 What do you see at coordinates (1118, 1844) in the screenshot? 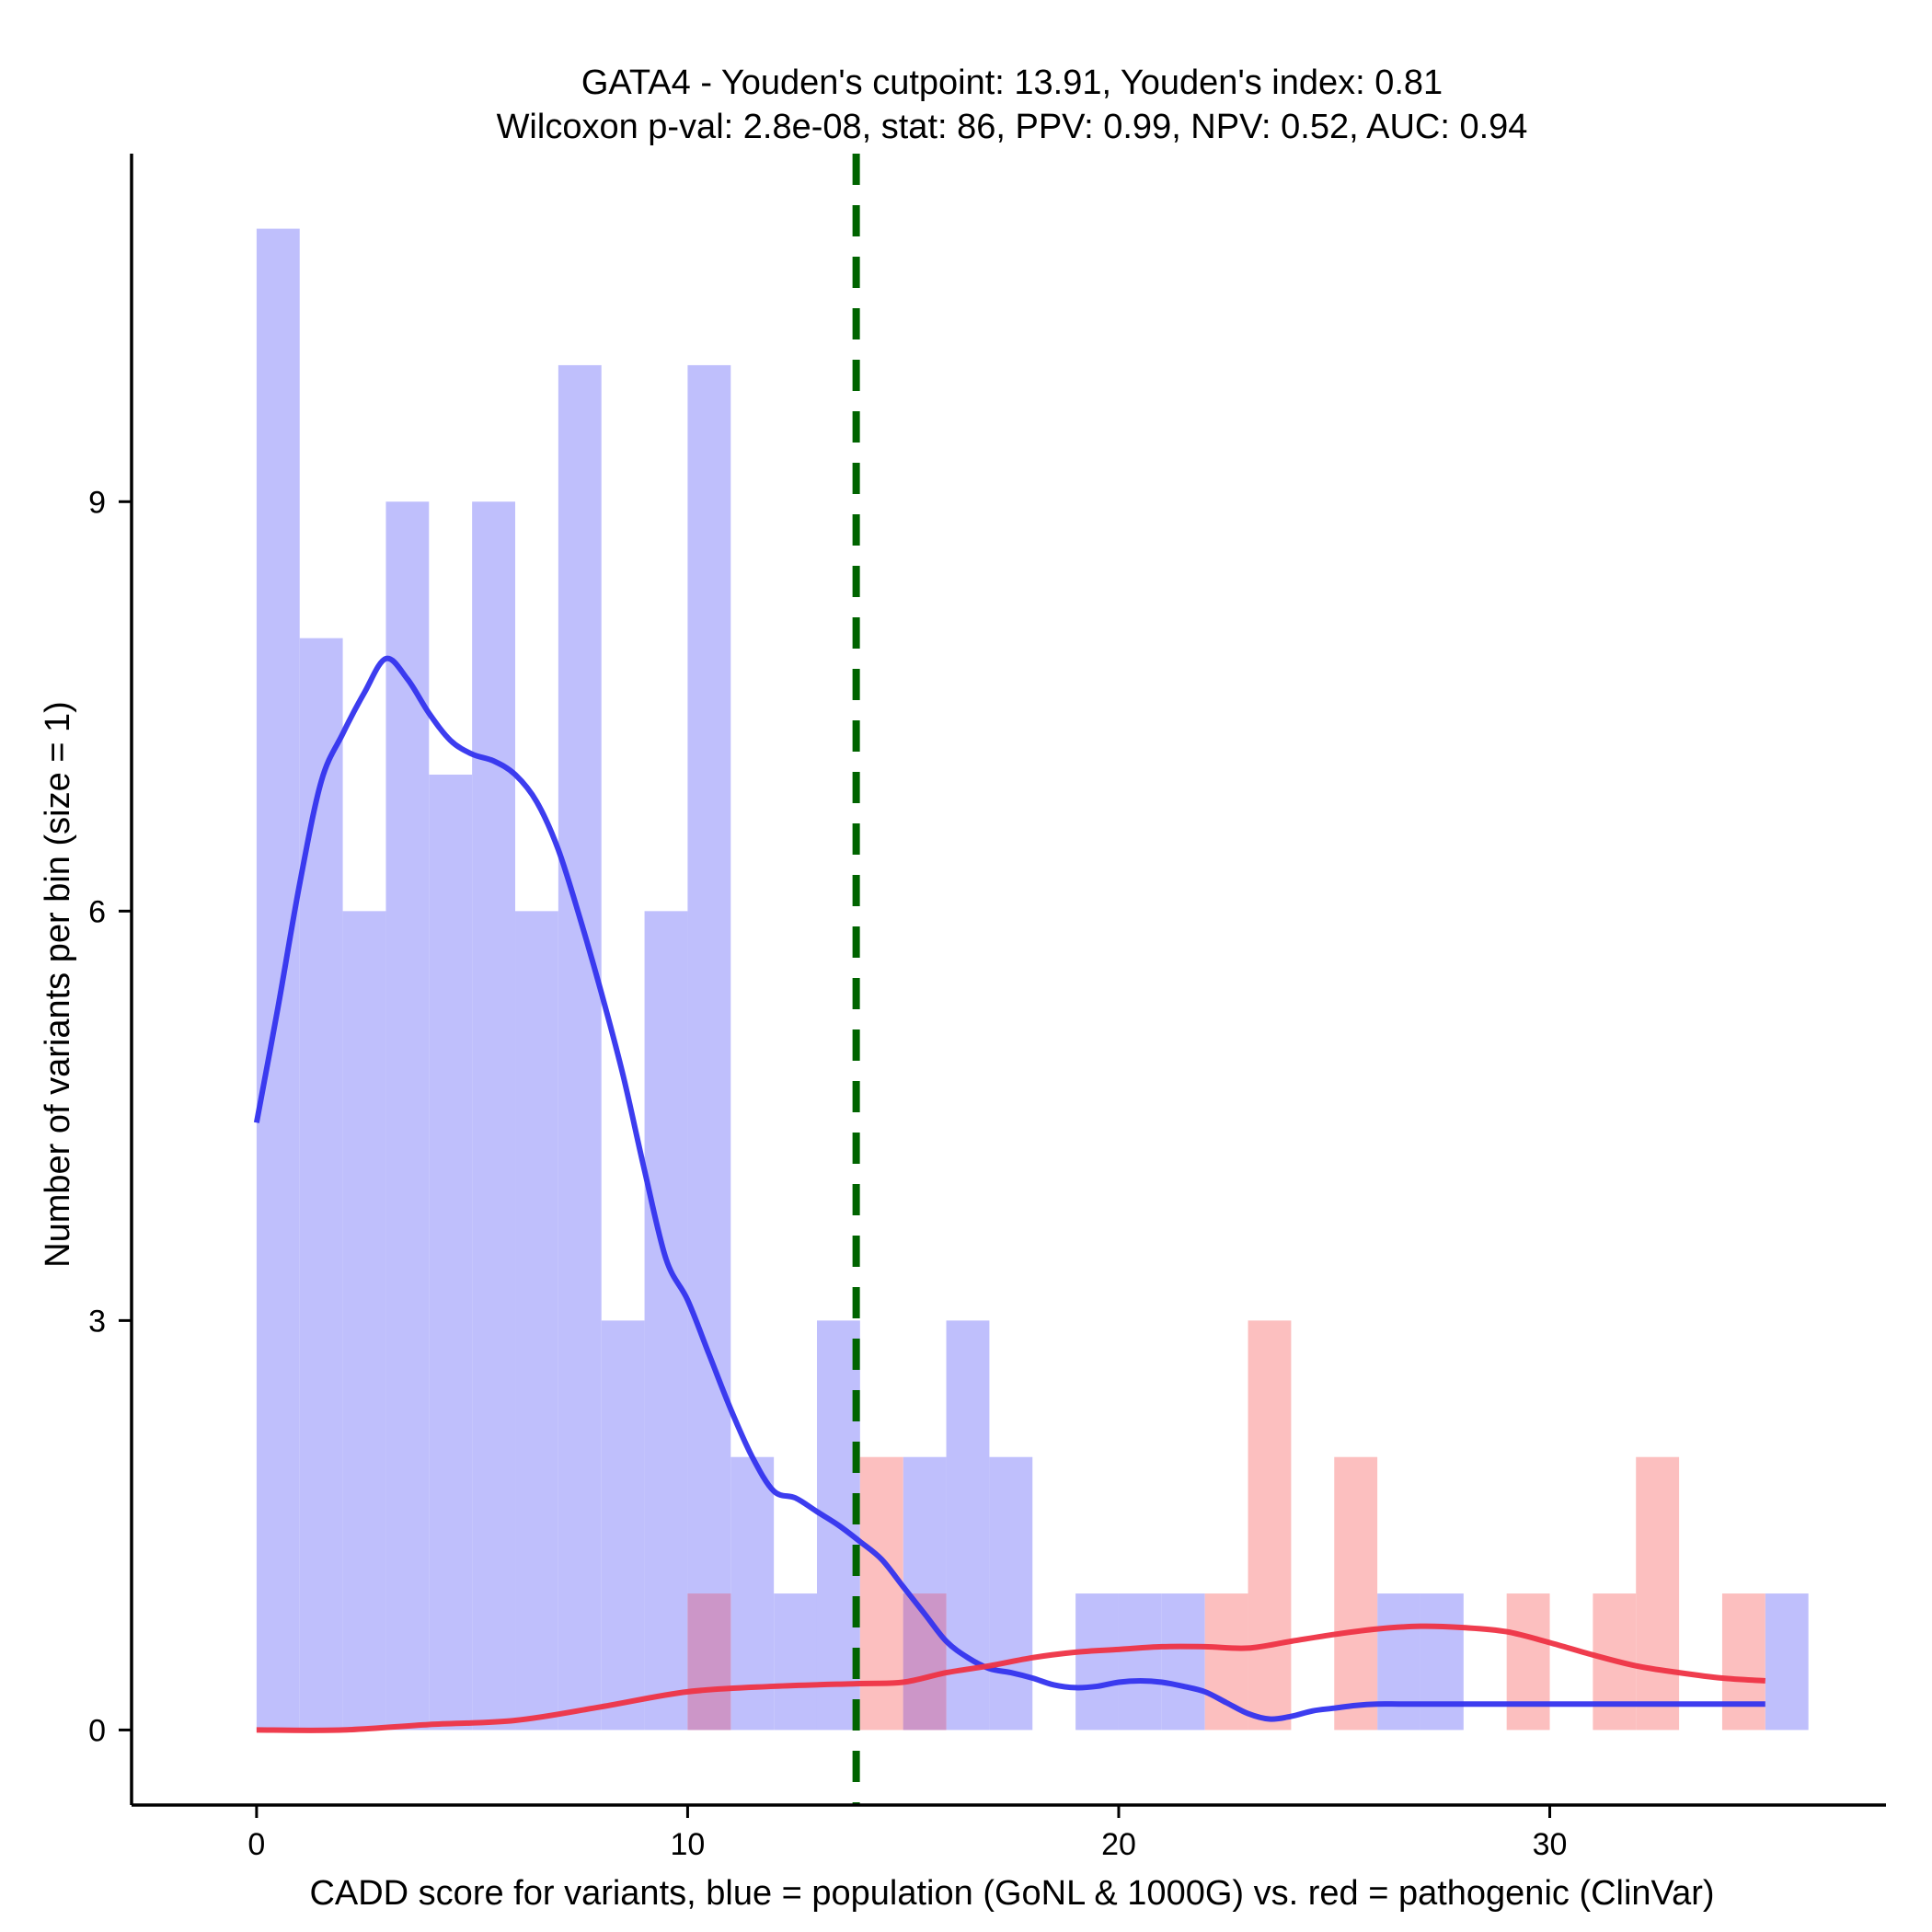
I see `x-tick-label: 20` at bounding box center [1118, 1844].